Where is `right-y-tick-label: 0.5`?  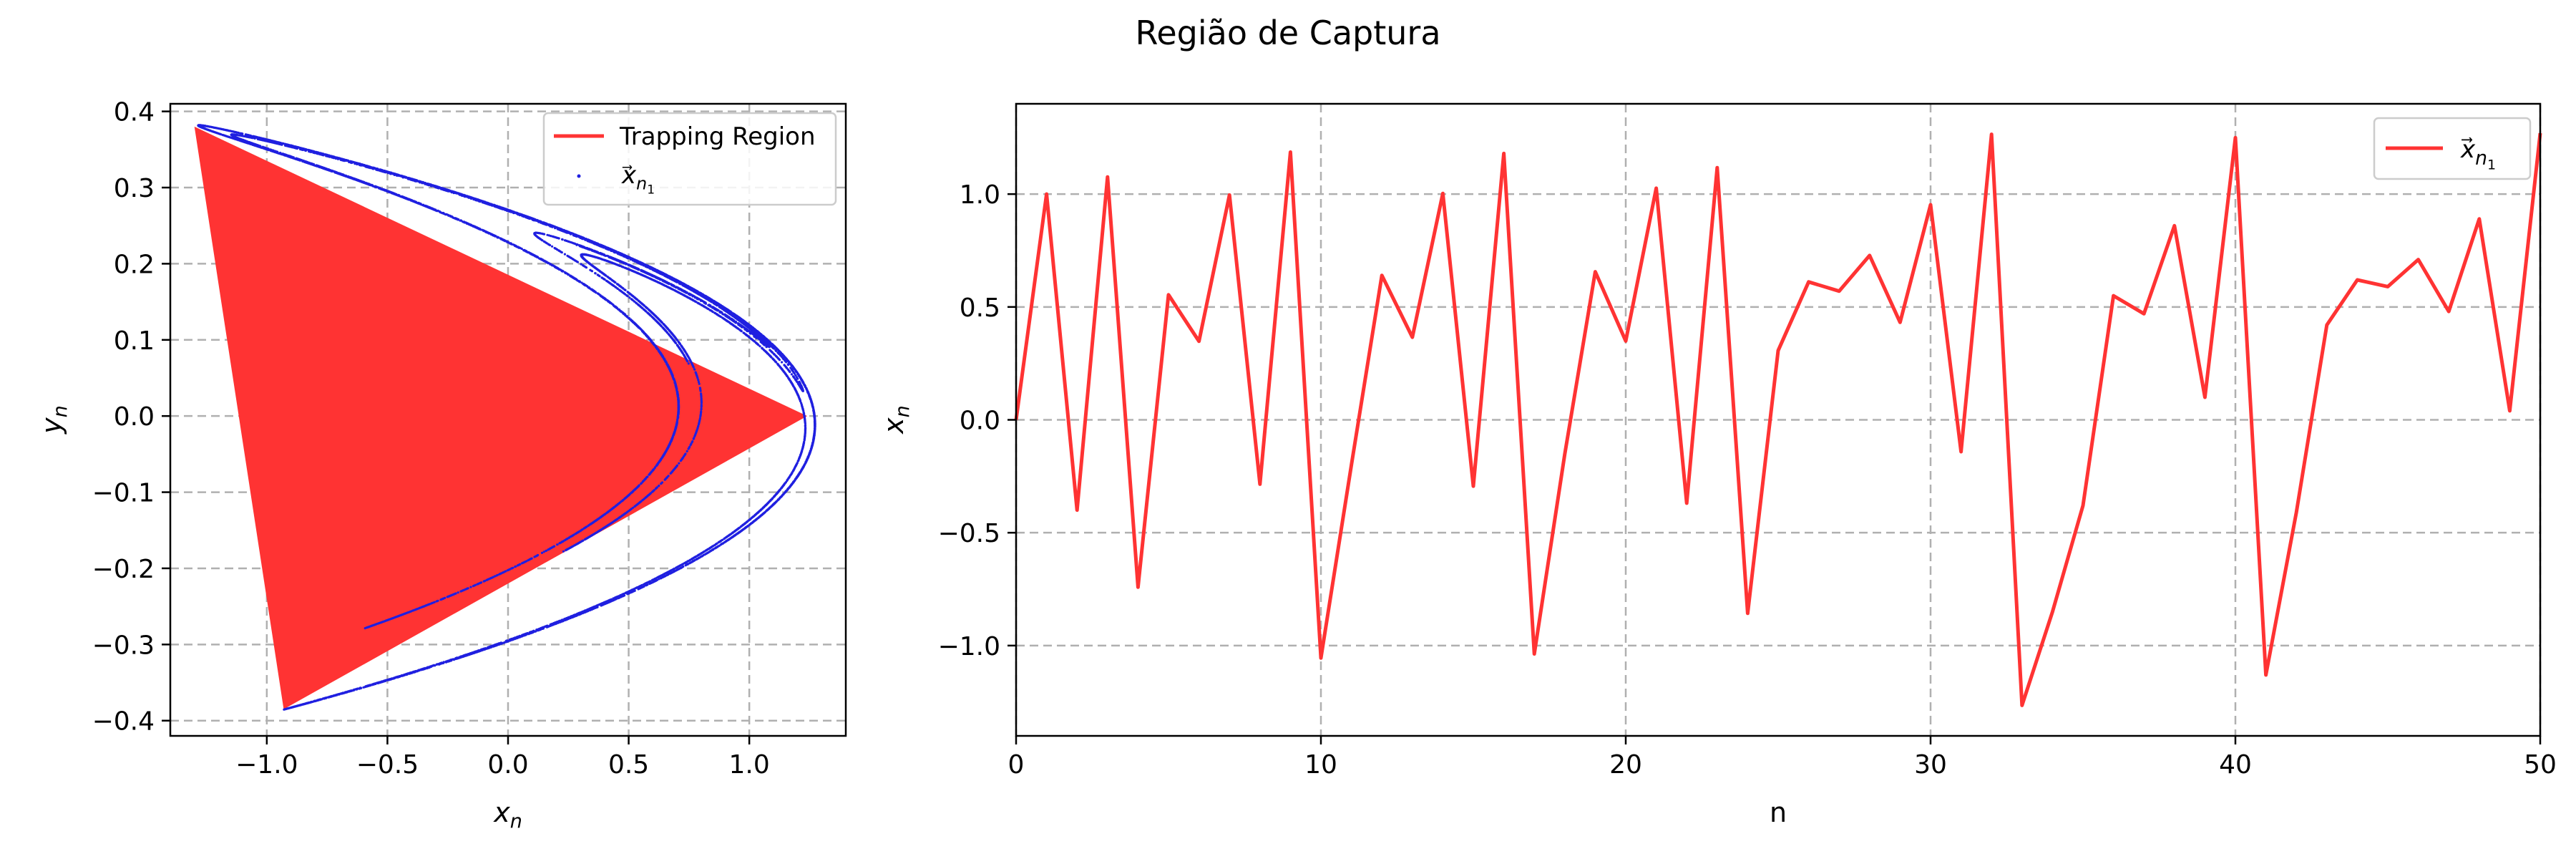 right-y-tick-label: 0.5 is located at coordinates (980, 308).